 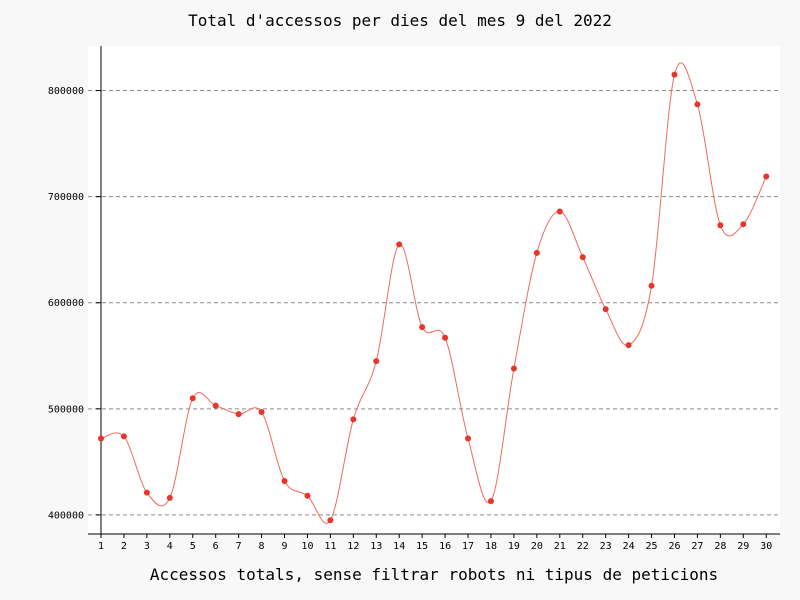 What do you see at coordinates (170, 546) in the screenshot?
I see `x-tick-label: 4` at bounding box center [170, 546].